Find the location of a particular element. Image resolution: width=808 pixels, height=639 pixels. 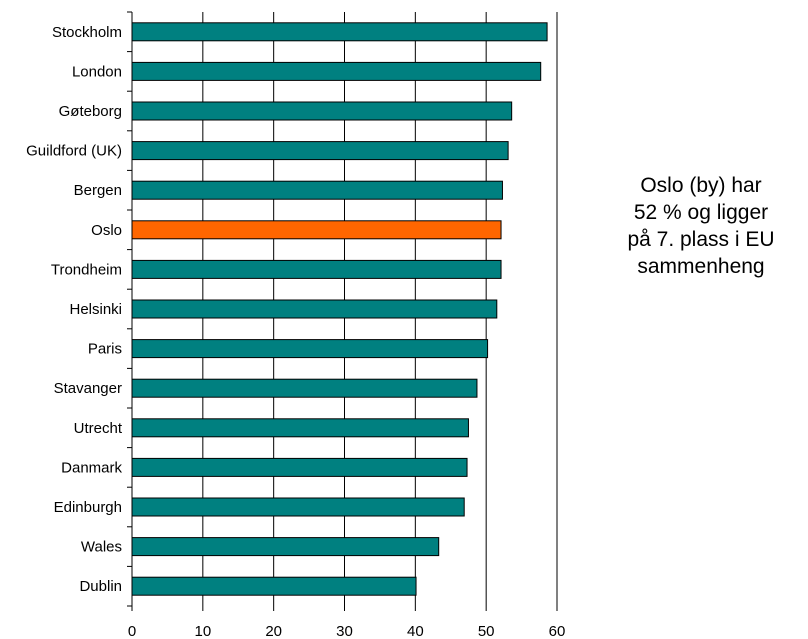

category-label: Bergen is located at coordinates (98, 190).